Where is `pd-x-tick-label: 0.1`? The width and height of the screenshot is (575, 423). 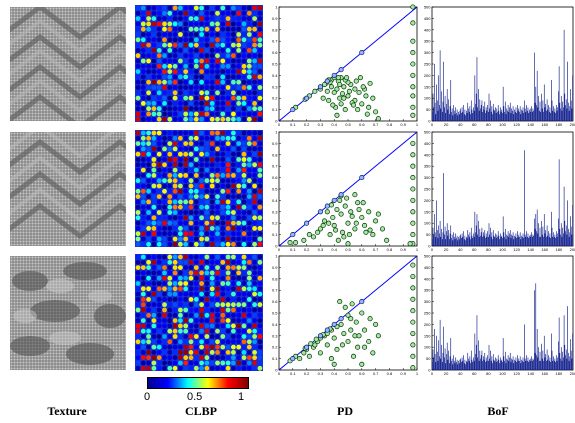 pd-x-tick-label: 0.1 is located at coordinates (293, 373).